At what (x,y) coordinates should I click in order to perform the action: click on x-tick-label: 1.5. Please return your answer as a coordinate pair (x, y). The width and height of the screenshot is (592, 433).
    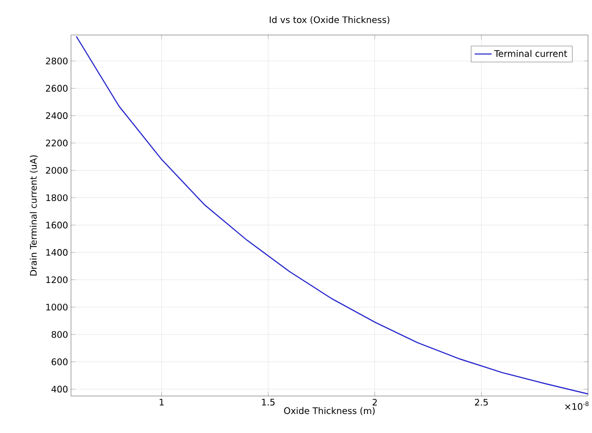
    Looking at the image, I should click on (268, 402).